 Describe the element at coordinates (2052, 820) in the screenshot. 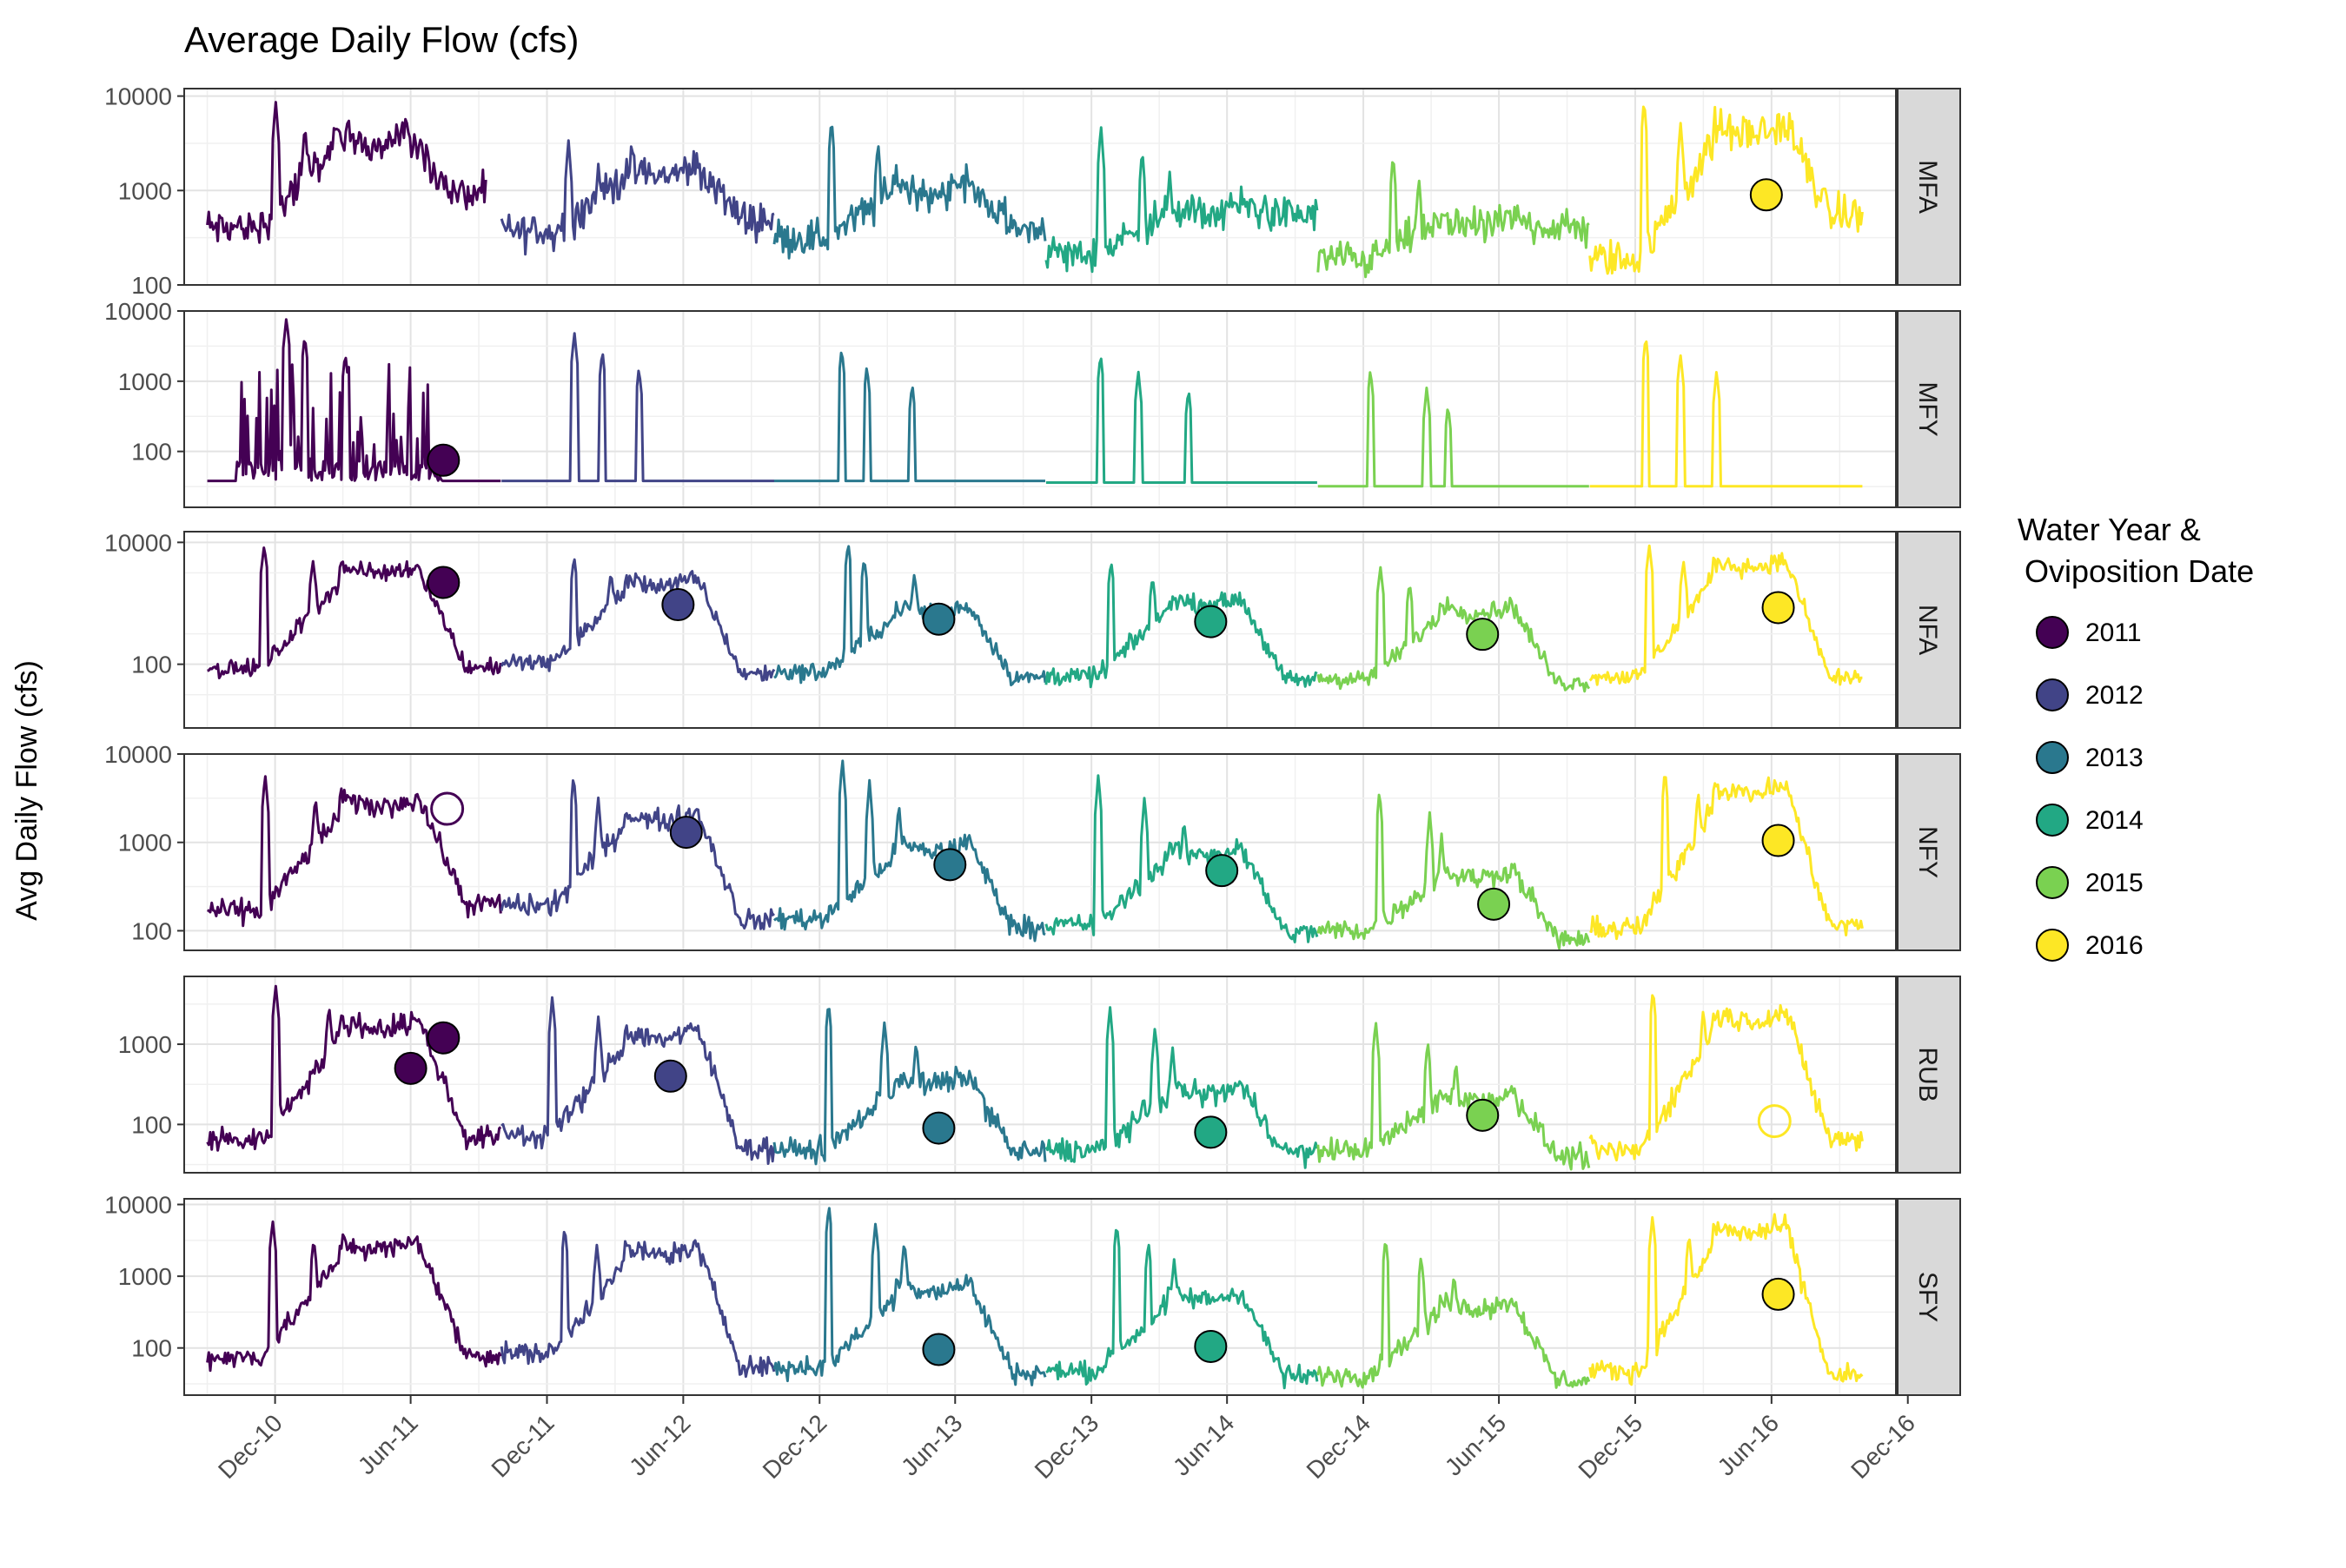

I see `legend-key-2014` at that location.